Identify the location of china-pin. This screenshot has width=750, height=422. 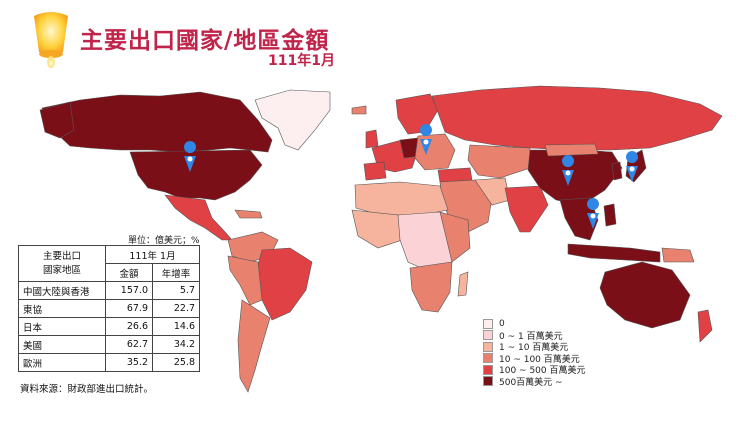
(568, 170).